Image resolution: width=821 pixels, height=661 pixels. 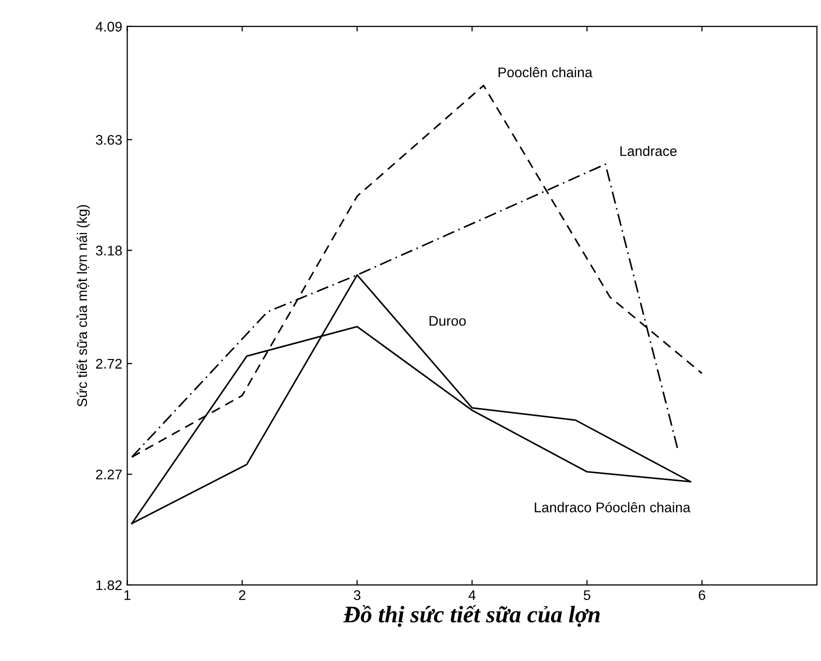 I want to click on x-tick-label: 4, so click(x=472, y=595).